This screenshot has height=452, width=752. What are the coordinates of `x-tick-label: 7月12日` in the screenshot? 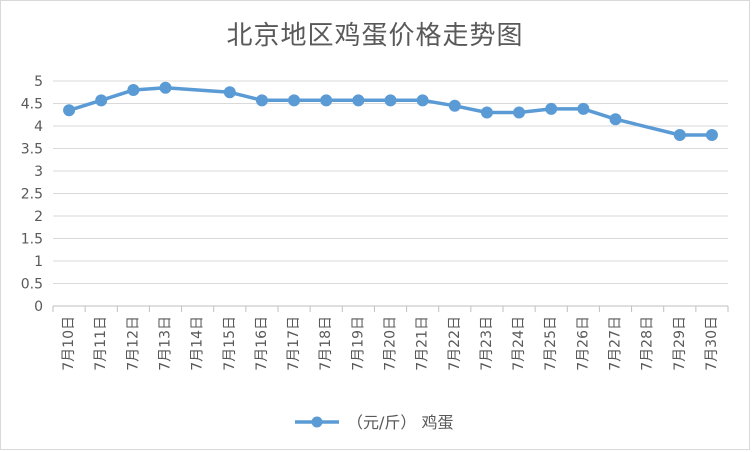 It's located at (133, 343).